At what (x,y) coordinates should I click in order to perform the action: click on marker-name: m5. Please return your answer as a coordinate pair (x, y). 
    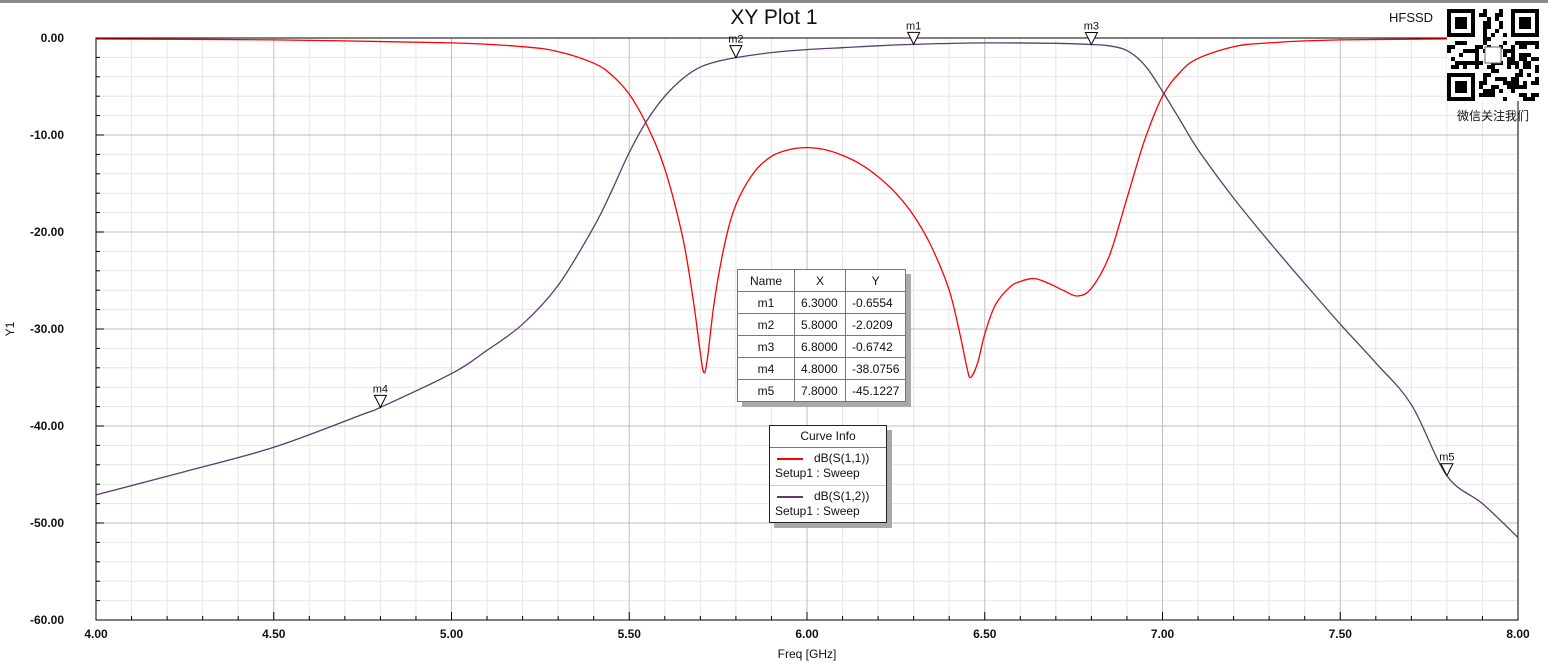
    Looking at the image, I should click on (766, 390).